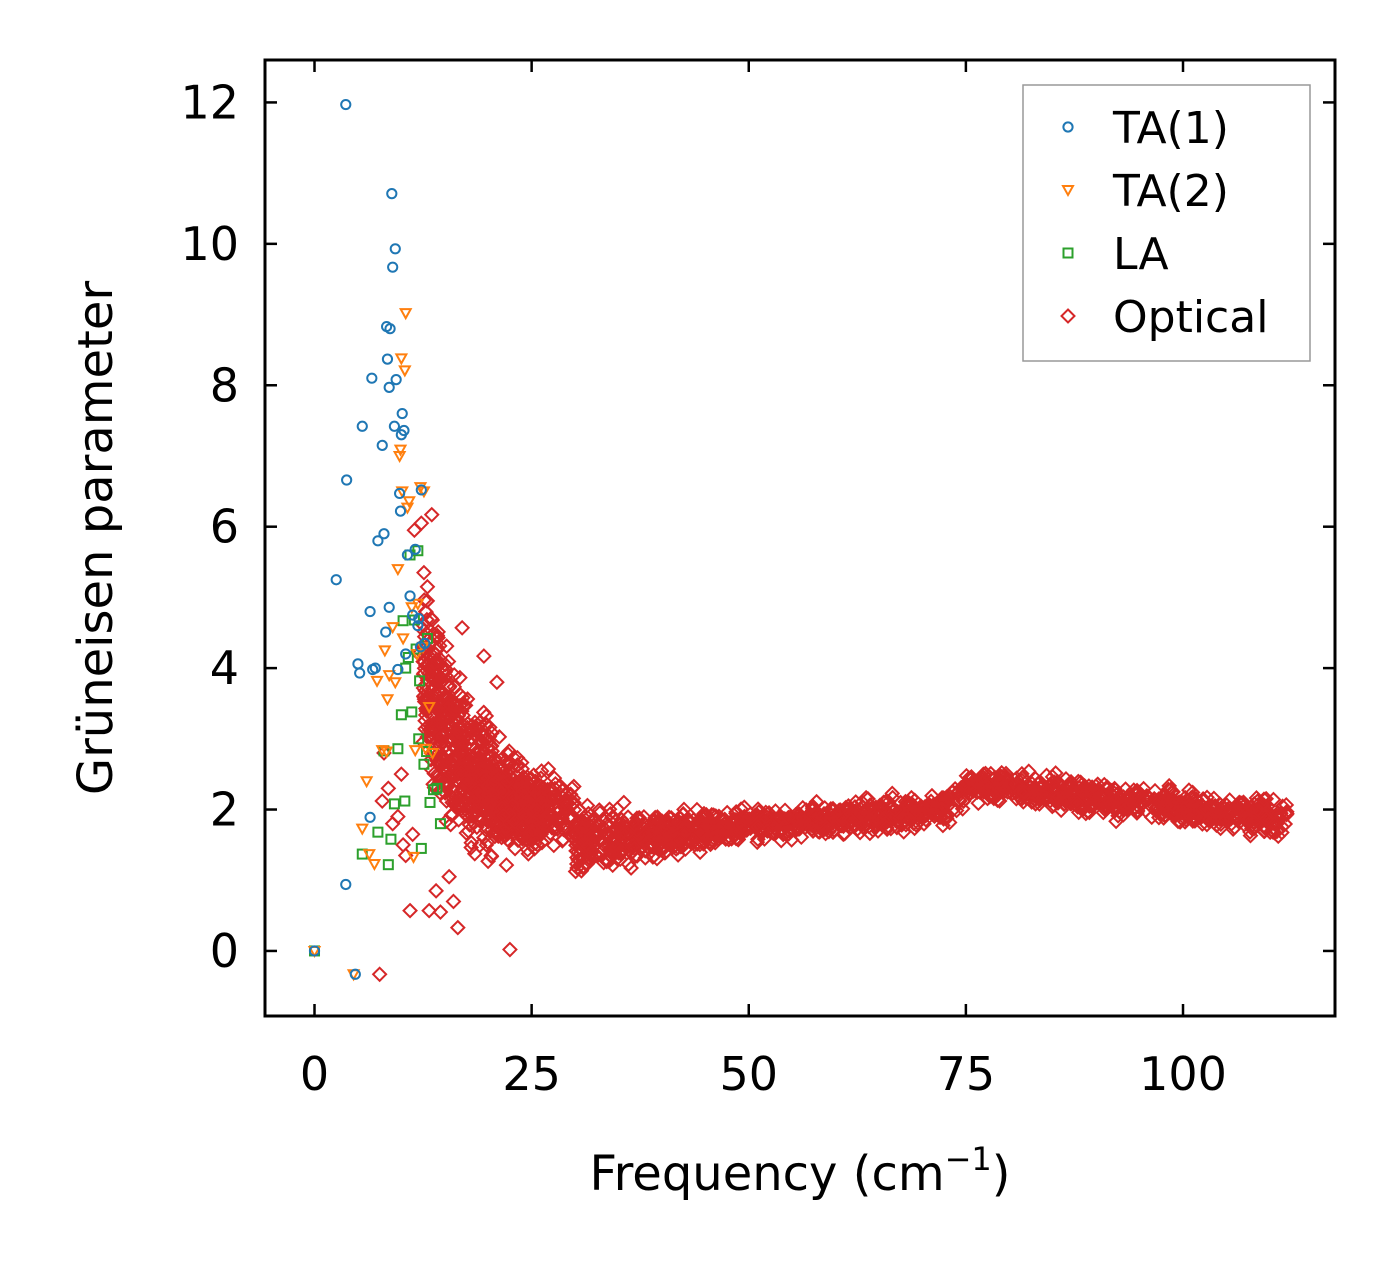  I want to click on x-tick-label: 0, so click(314, 1074).